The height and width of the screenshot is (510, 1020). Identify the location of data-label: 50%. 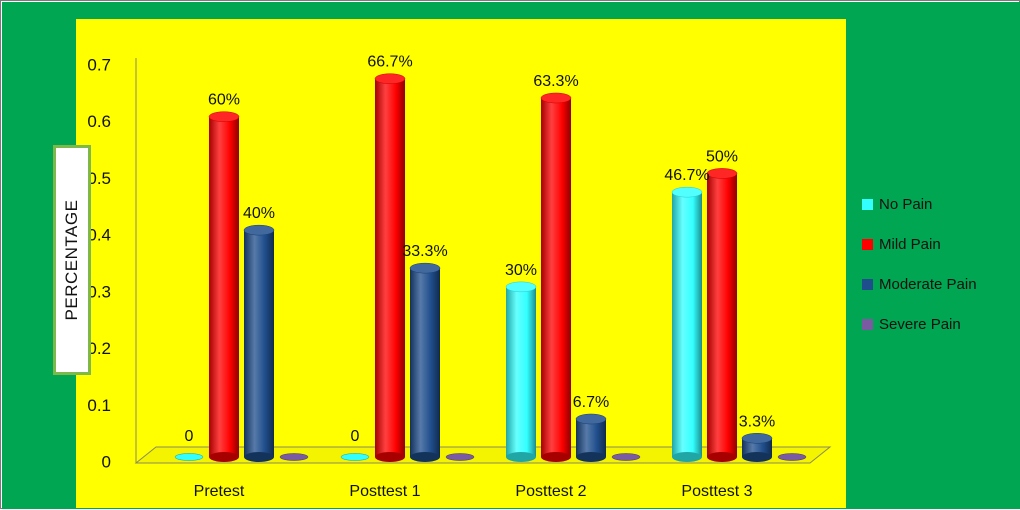
(722, 156).